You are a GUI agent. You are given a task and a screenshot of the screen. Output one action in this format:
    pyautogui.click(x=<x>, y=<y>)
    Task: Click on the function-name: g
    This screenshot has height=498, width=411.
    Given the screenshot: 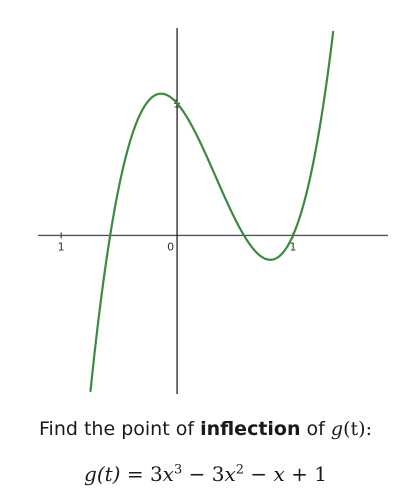 What is the action you would take?
    pyautogui.click(x=337, y=429)
    